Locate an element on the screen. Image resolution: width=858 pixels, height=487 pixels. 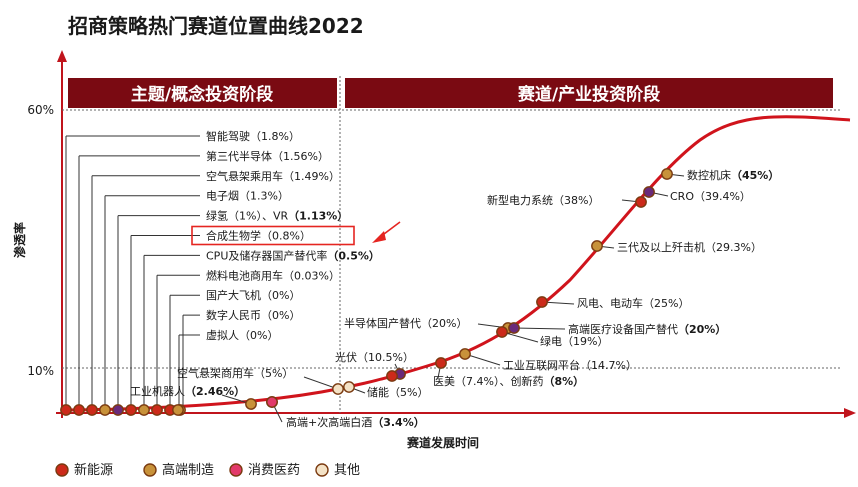
phase-label-theme: 主题/概念投资阶段 is located at coordinates (202, 94).